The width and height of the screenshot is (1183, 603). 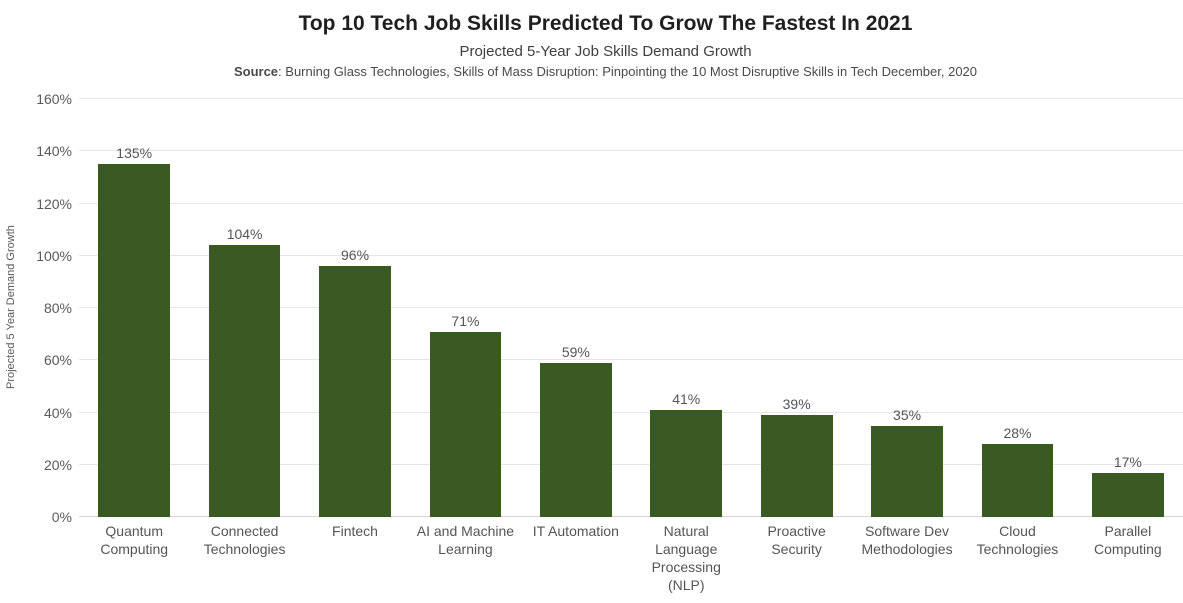 I want to click on bar-column-quantum-computing: 135%, so click(x=134, y=308).